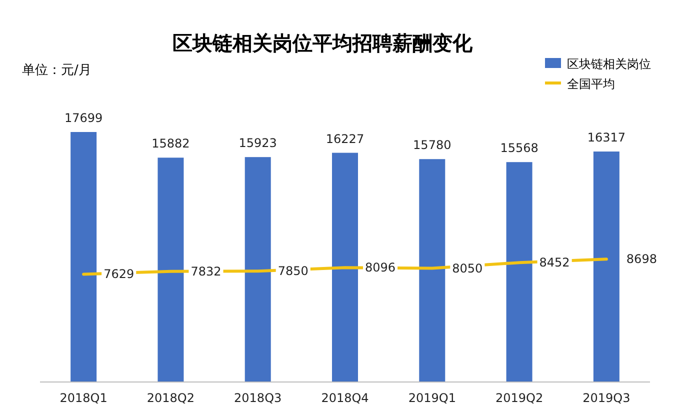 The image size is (685, 411). I want to click on data-label: 15882, so click(171, 143).